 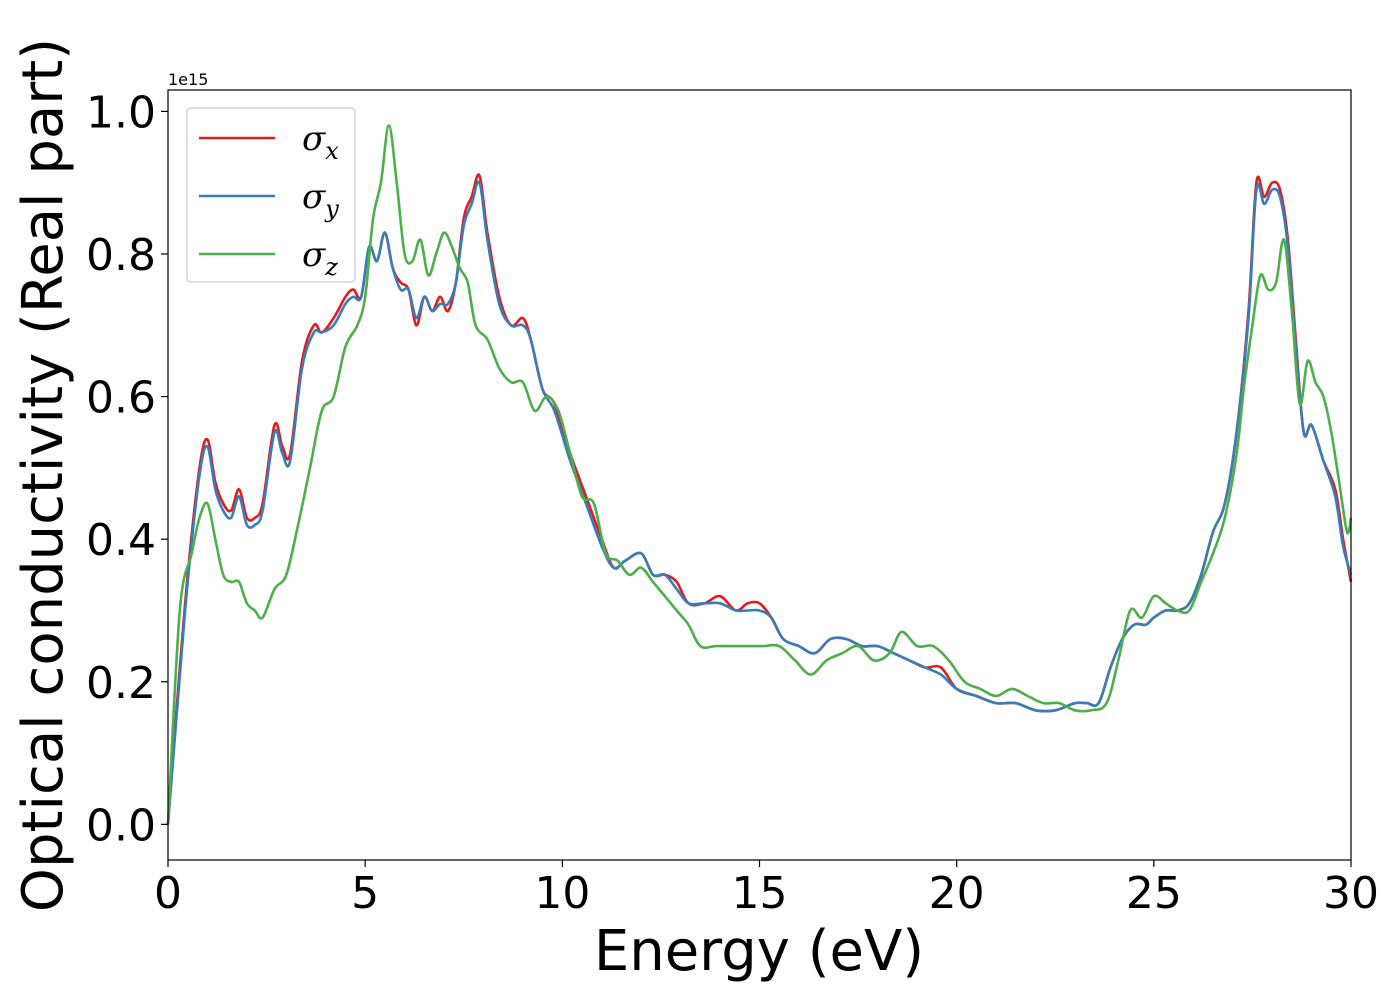 I want to click on y-tick-label: 0.0, so click(x=121, y=825).